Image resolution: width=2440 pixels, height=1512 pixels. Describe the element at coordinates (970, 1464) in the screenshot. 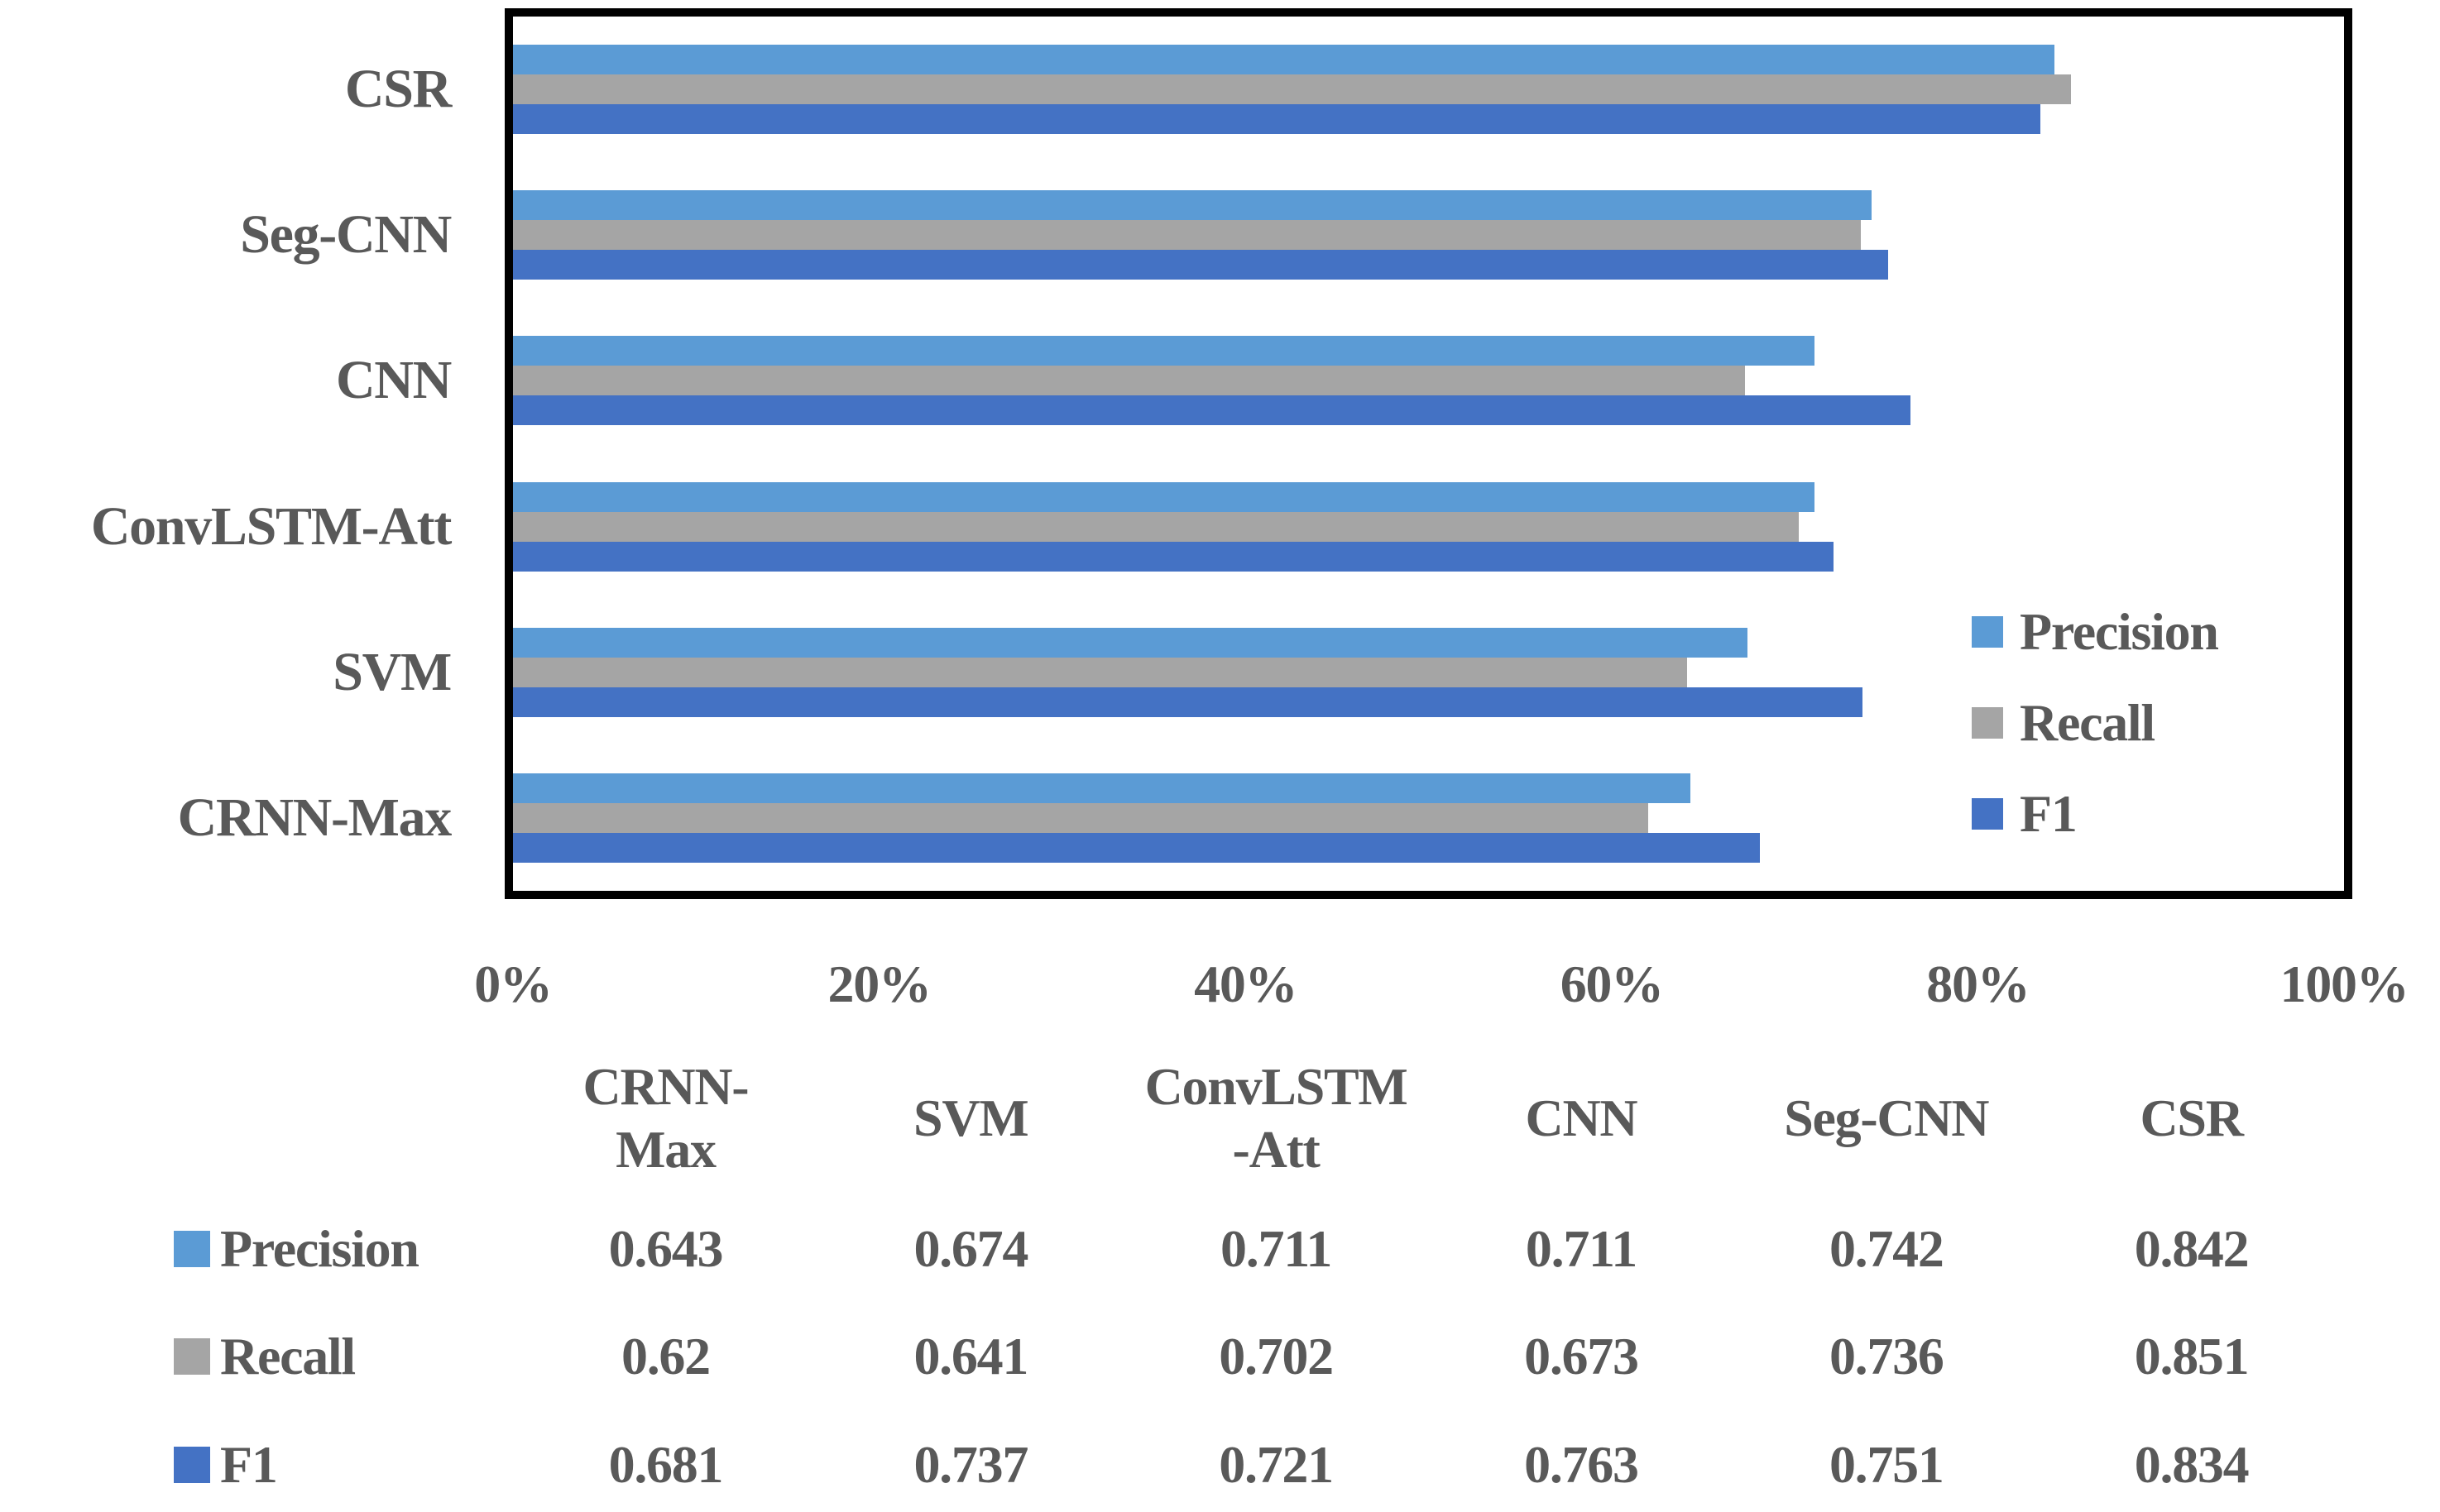

I see `table-cell-F1-SVM: 0.737` at that location.